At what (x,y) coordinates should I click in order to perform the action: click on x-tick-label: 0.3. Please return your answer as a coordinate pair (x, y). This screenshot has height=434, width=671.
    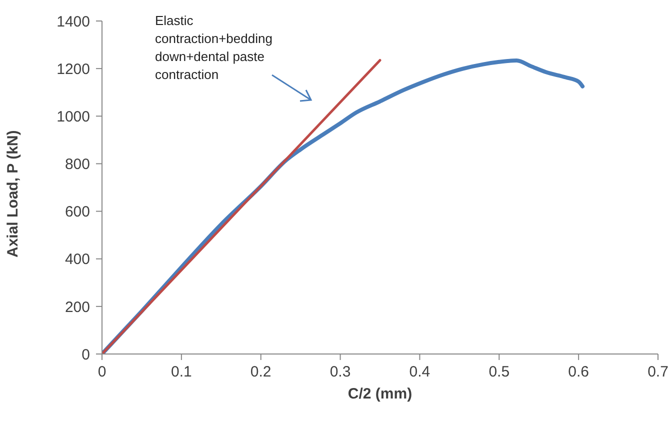
    Looking at the image, I should click on (340, 372).